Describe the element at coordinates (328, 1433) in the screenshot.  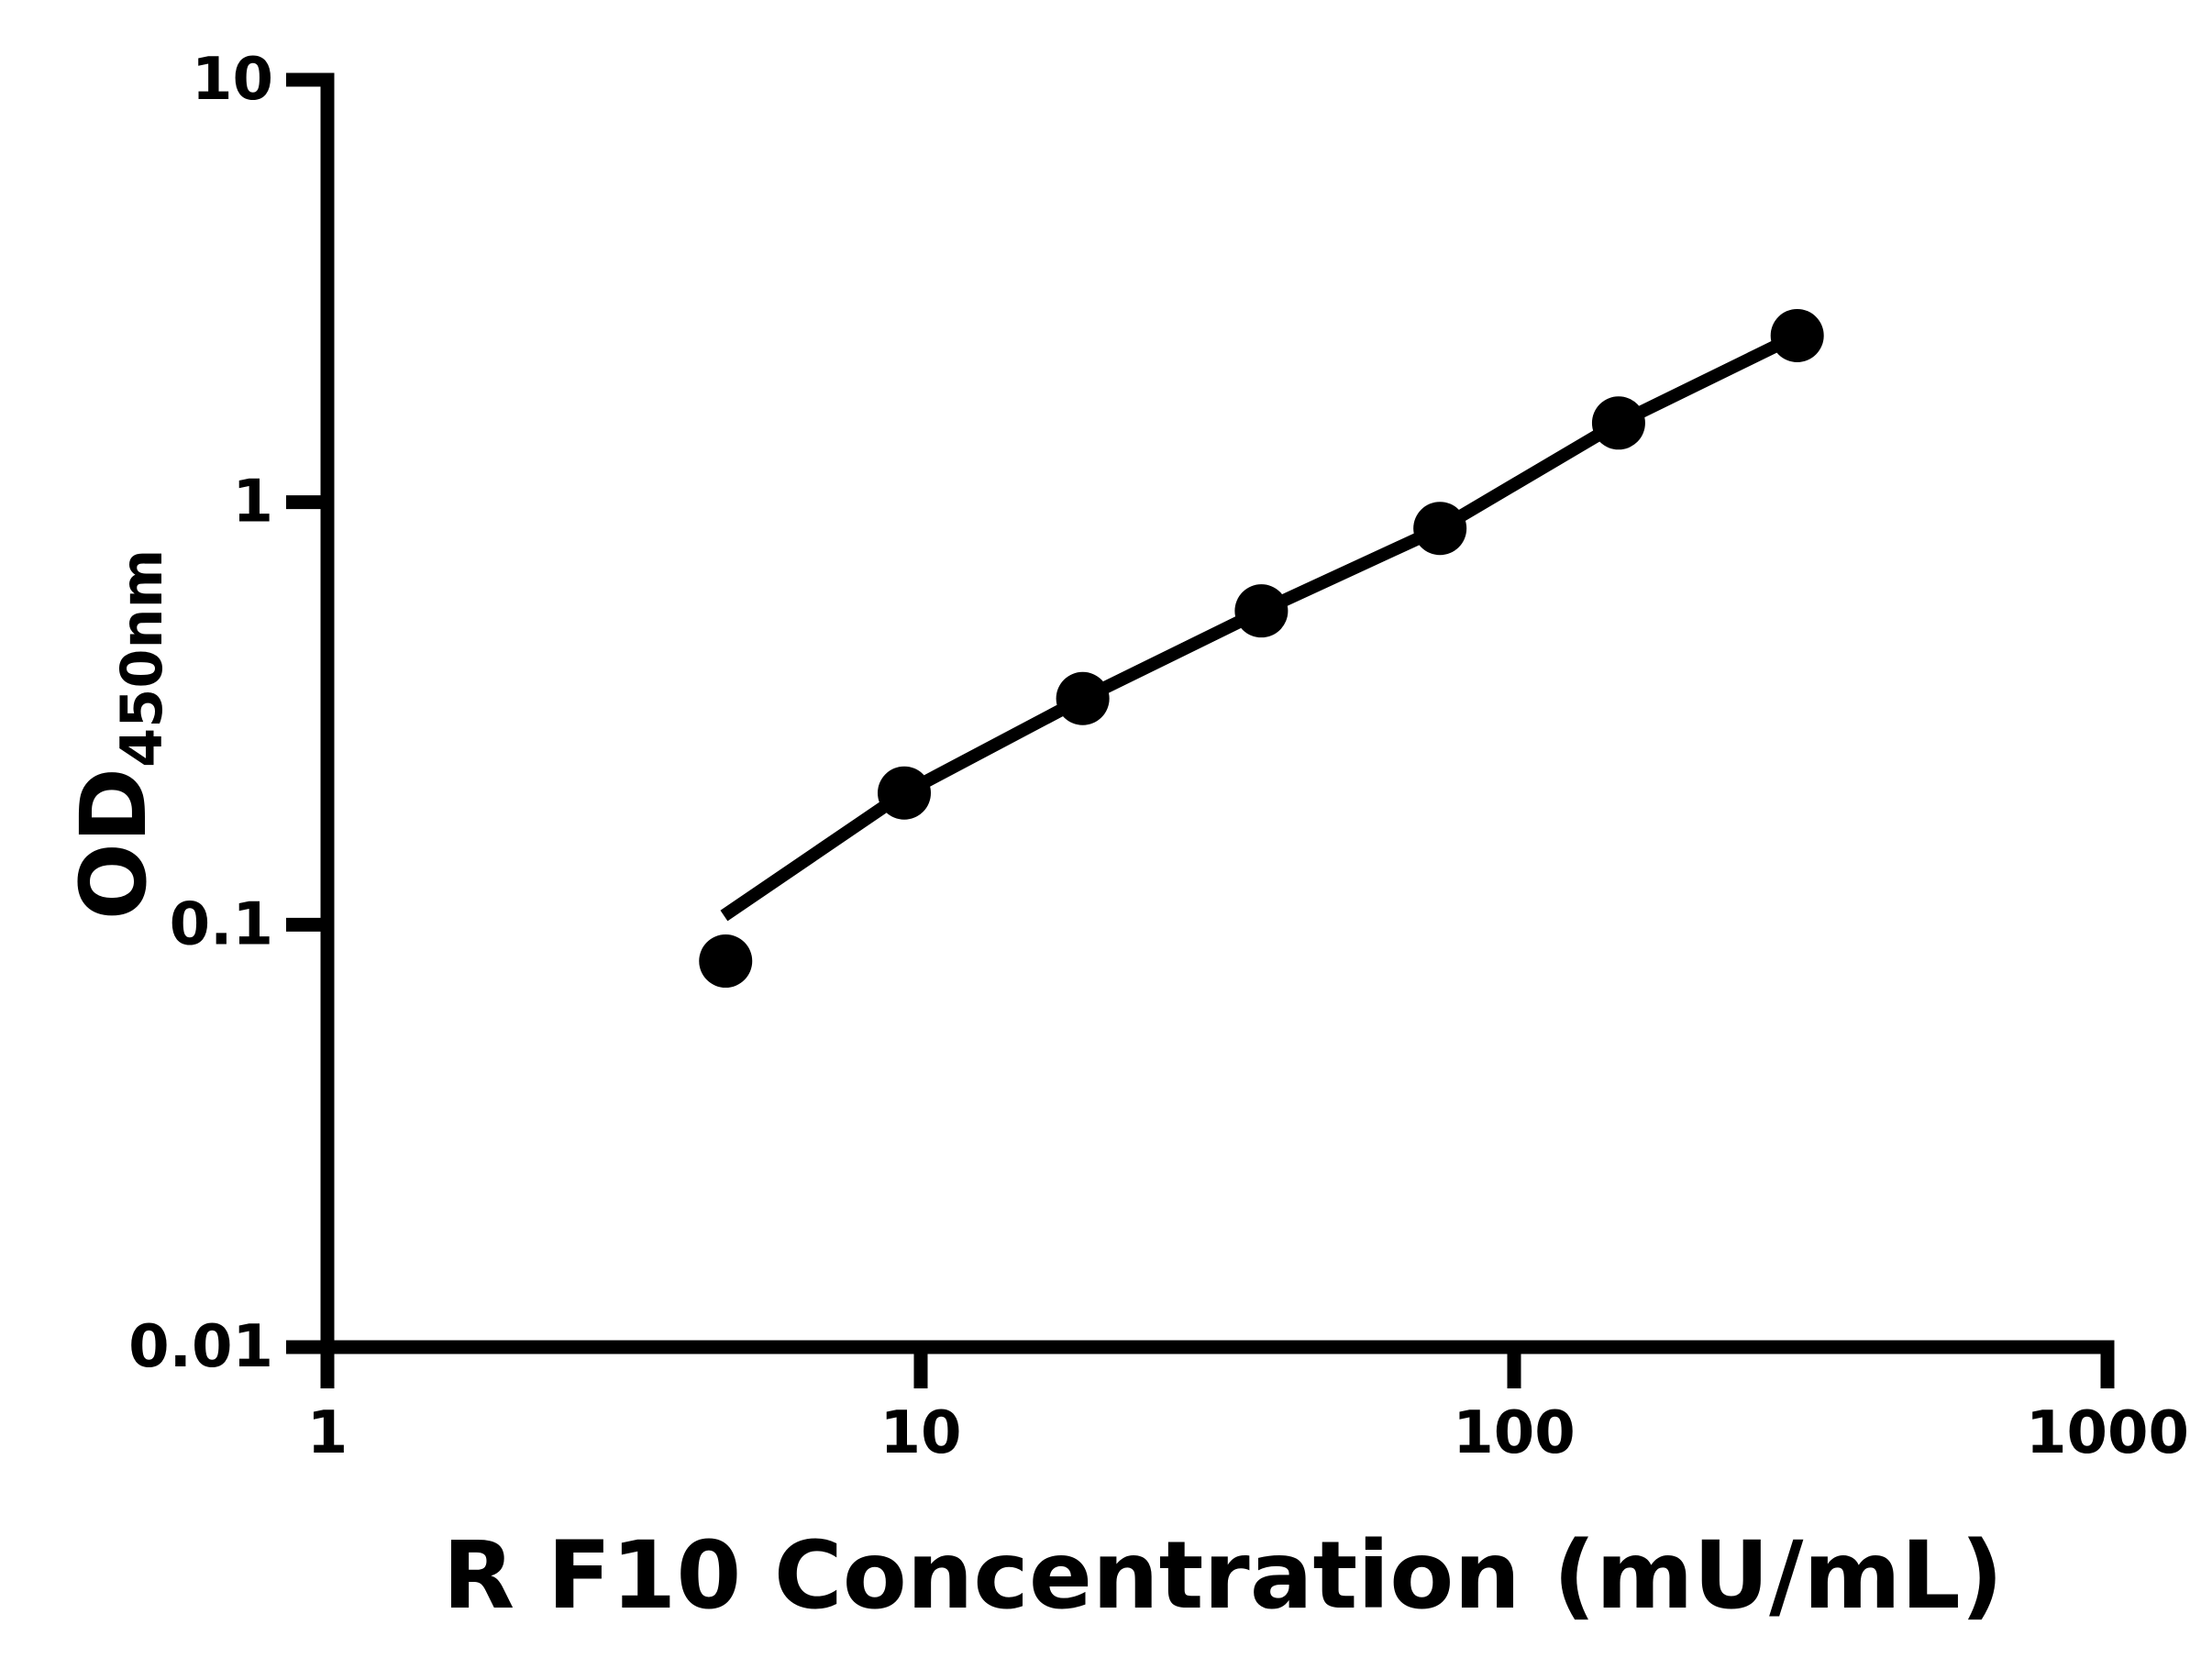
I see `x-tick-label: 1` at that location.